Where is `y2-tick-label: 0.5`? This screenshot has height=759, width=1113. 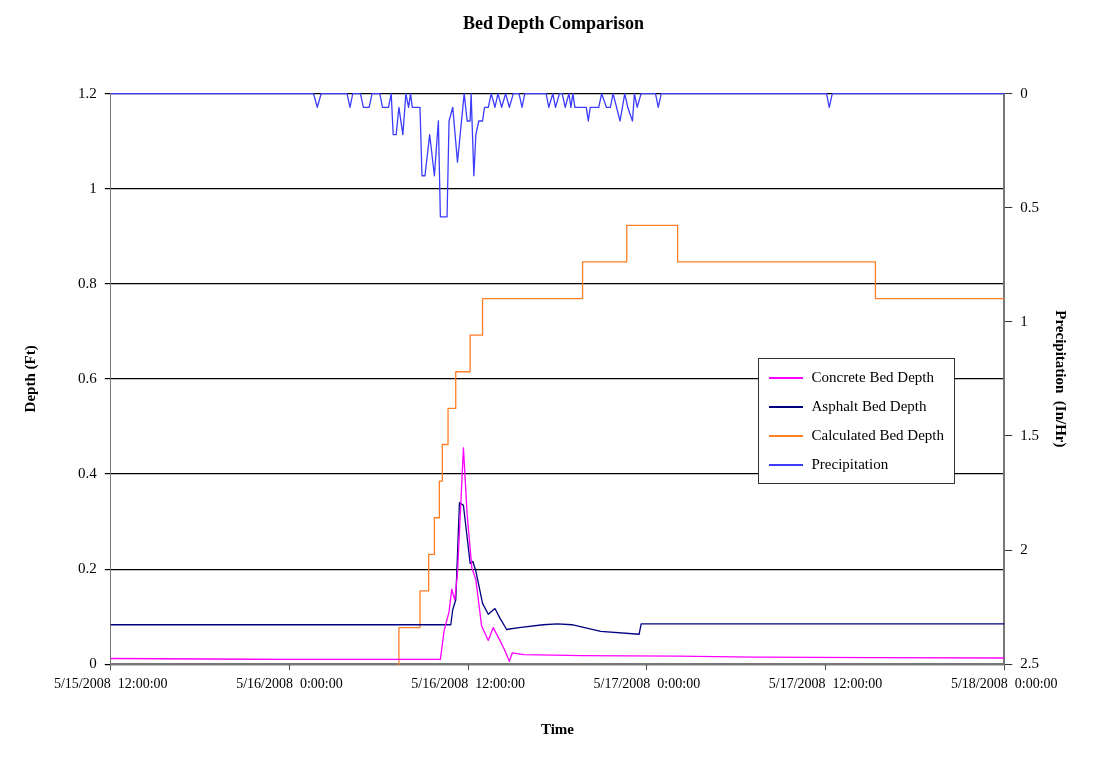
y2-tick-label: 0.5 is located at coordinates (1029, 206).